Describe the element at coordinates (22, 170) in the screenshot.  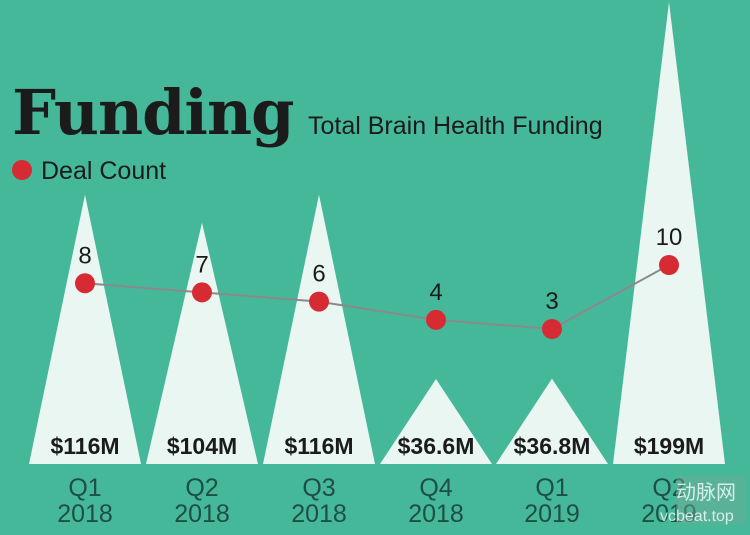
I see `legend-marker` at that location.